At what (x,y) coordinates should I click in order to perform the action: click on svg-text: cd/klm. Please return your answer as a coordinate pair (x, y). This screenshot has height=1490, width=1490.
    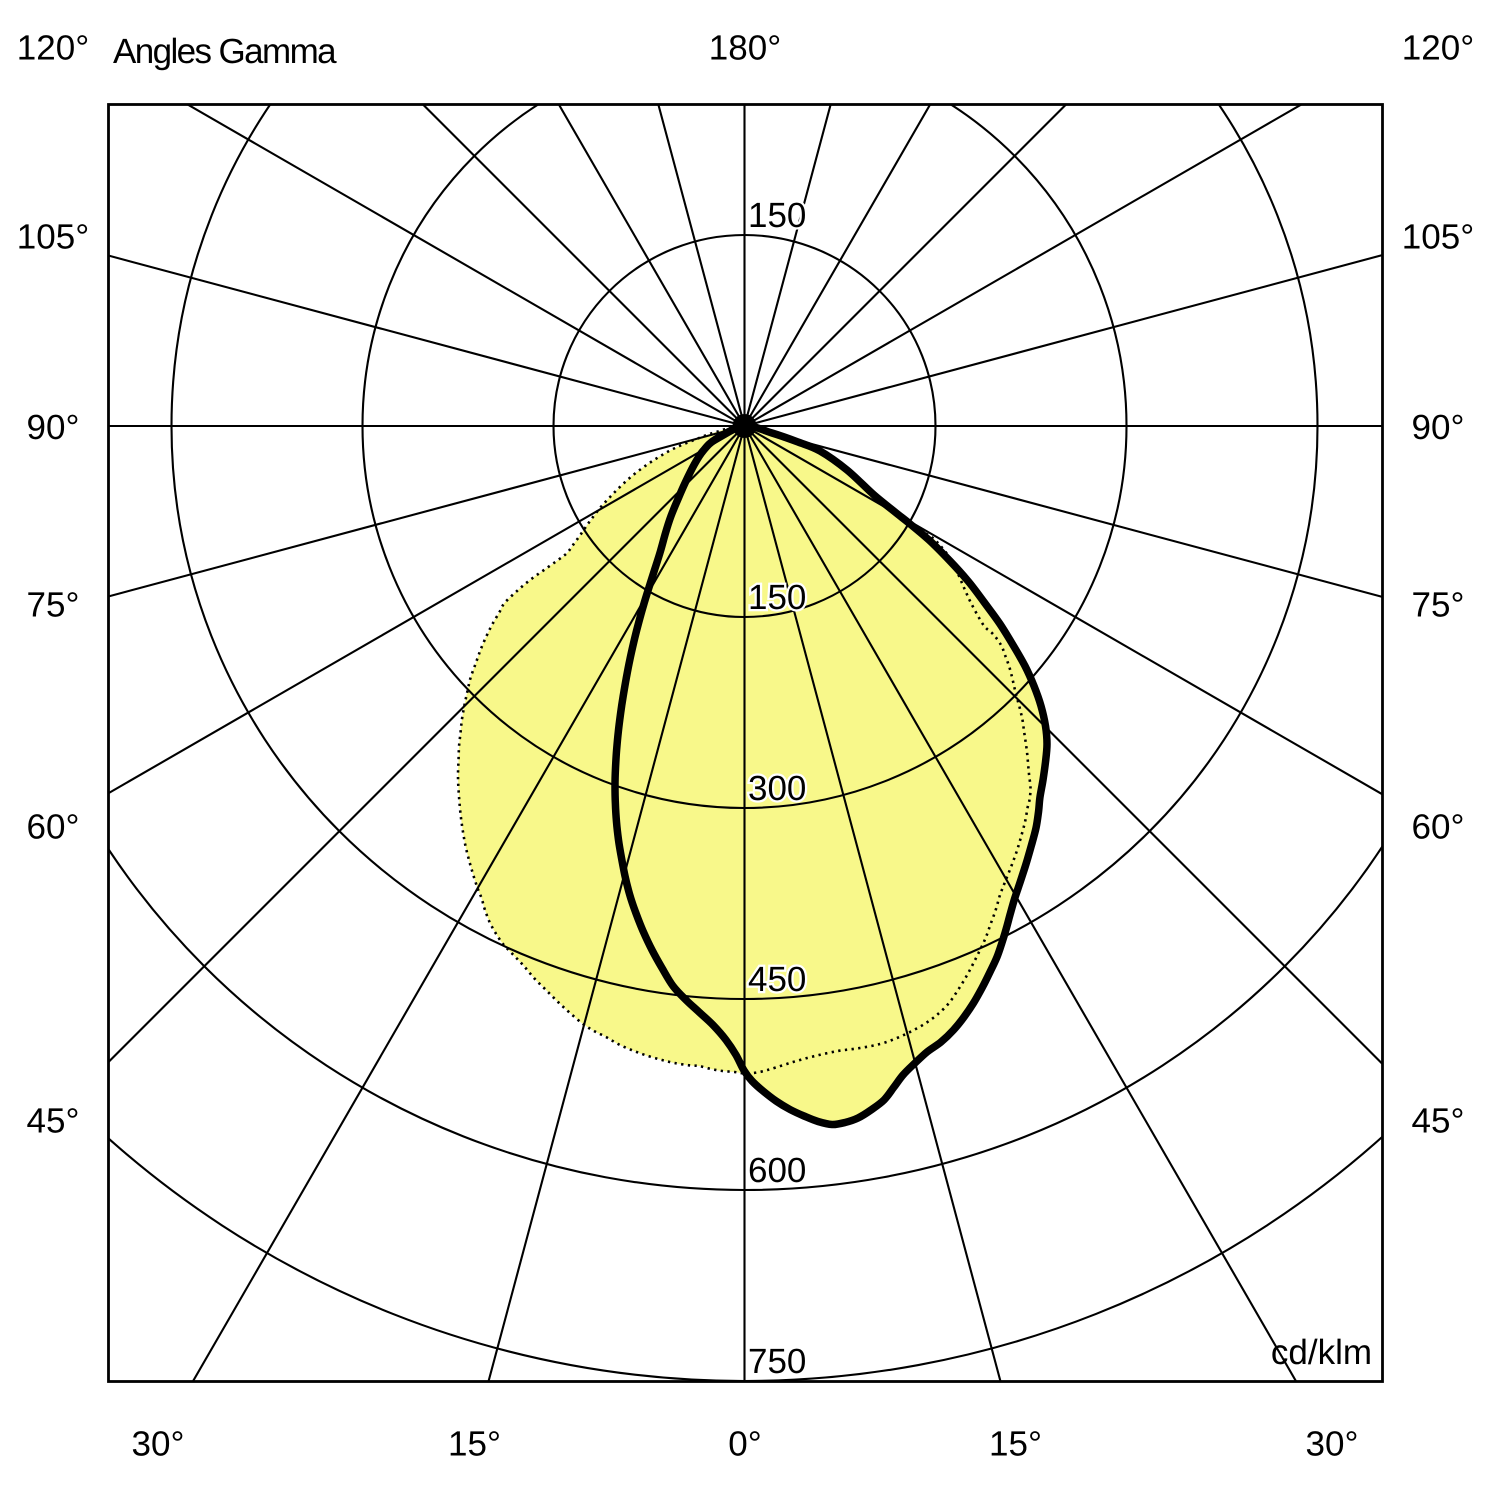
    Looking at the image, I should click on (1321, 1352).